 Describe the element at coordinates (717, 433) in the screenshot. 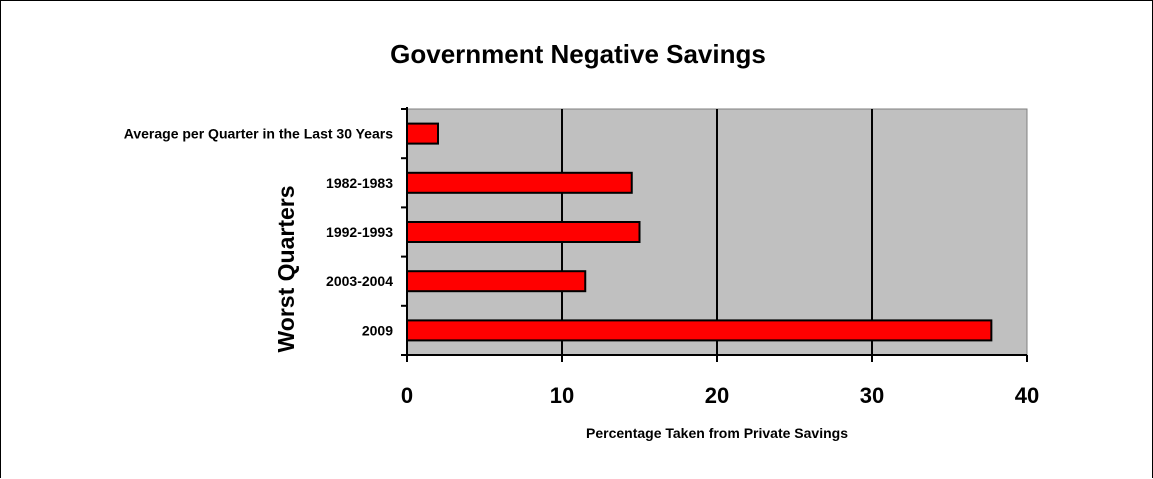

I see `x-axis-label: Percentage Taken from Private Savings` at that location.